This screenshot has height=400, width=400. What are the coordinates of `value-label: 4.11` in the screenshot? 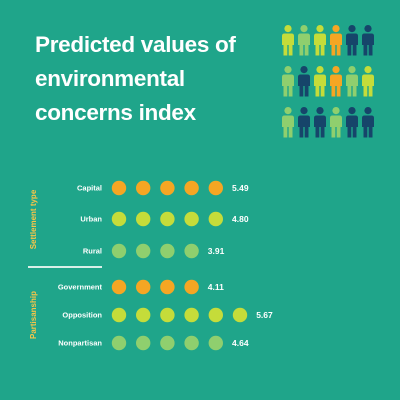 It's located at (216, 287).